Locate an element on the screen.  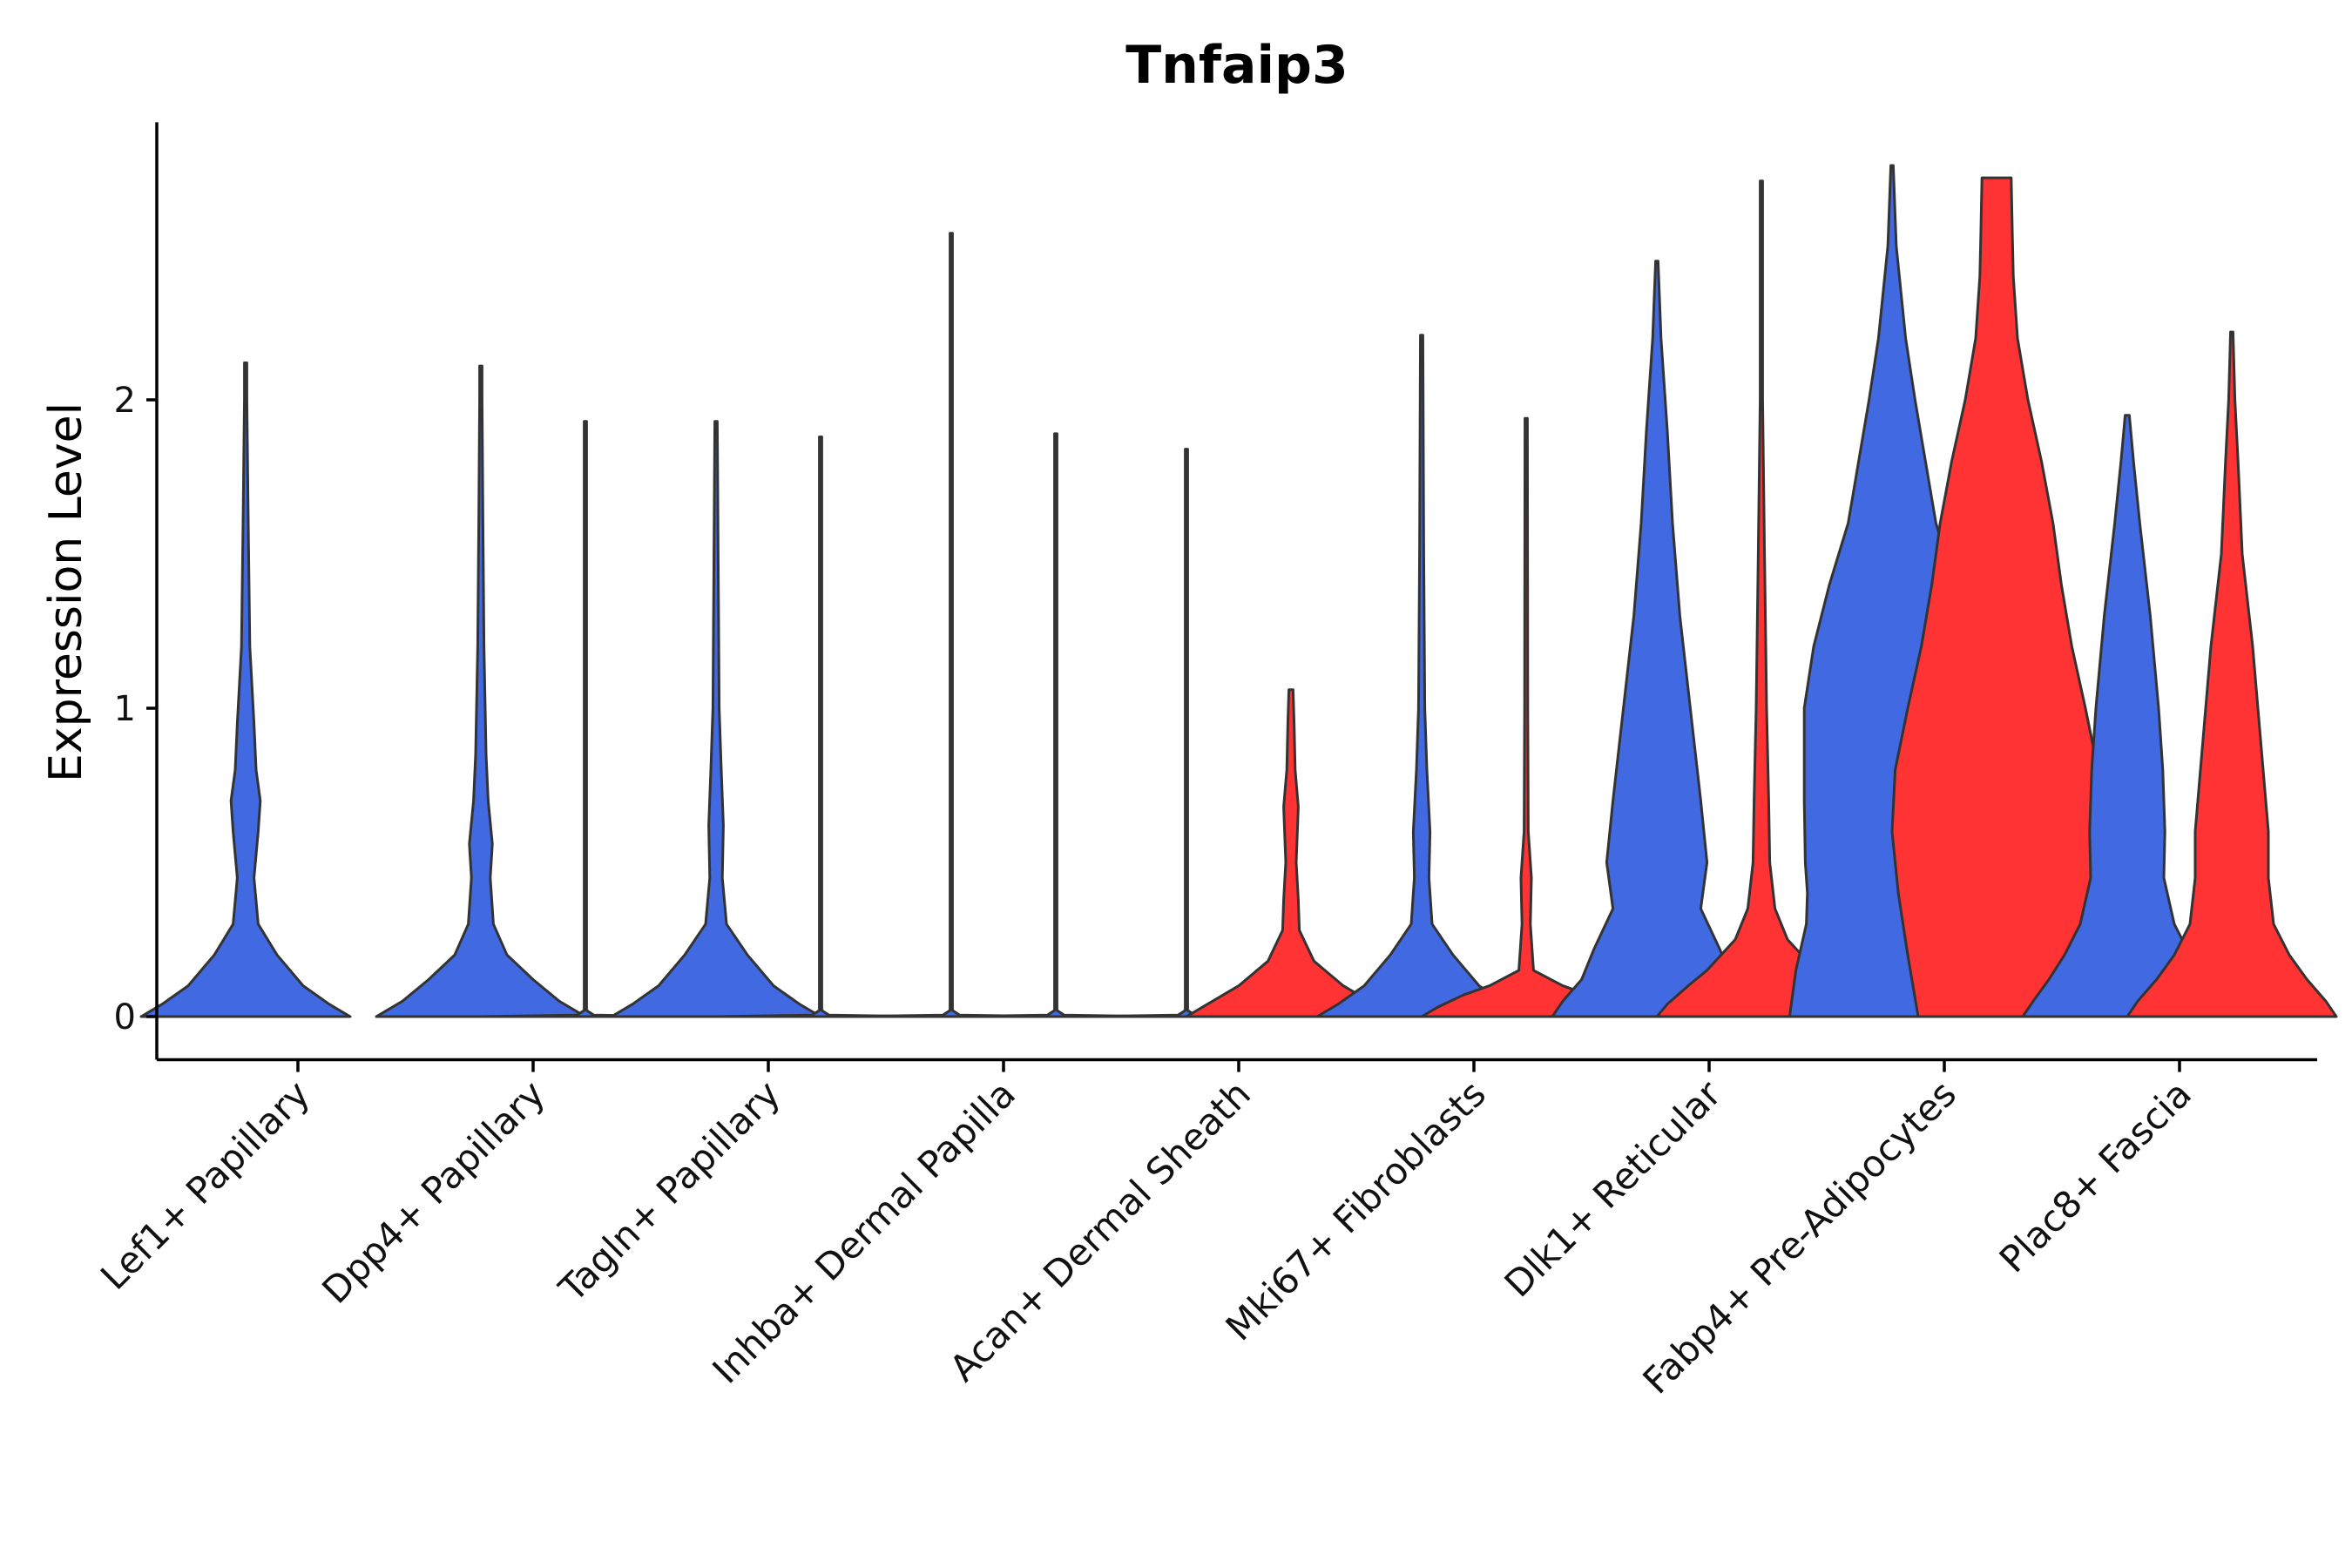
x-tick-label: Mki67+ Fibroblasts is located at coordinates (1356, 1210).